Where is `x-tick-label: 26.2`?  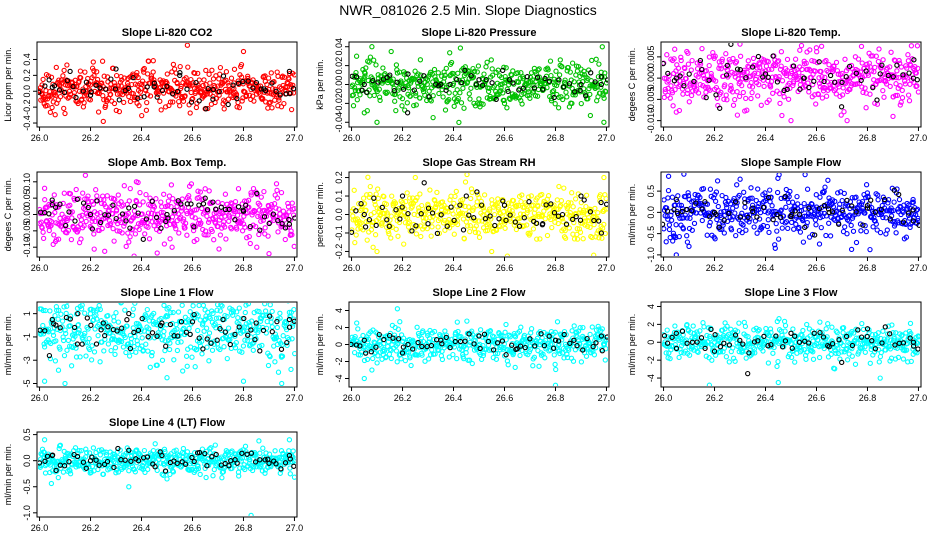 x-tick-label: 26.2 is located at coordinates (715, 268).